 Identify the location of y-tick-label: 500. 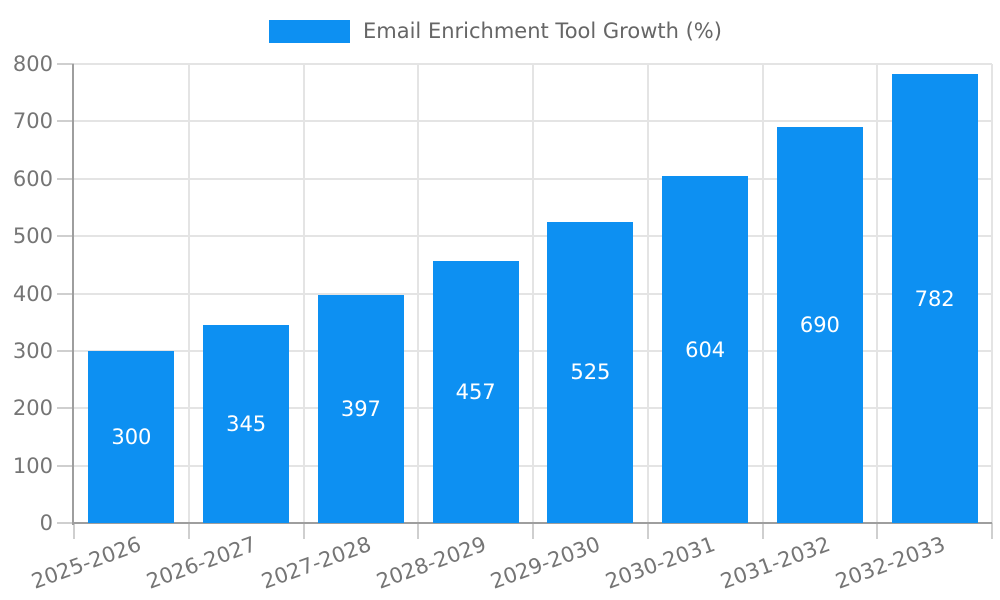
(32, 236).